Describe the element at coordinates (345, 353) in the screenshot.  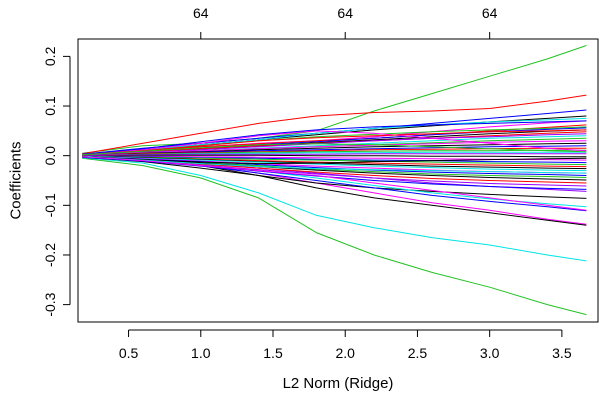
I see `x-tick-label: 2.0` at that location.